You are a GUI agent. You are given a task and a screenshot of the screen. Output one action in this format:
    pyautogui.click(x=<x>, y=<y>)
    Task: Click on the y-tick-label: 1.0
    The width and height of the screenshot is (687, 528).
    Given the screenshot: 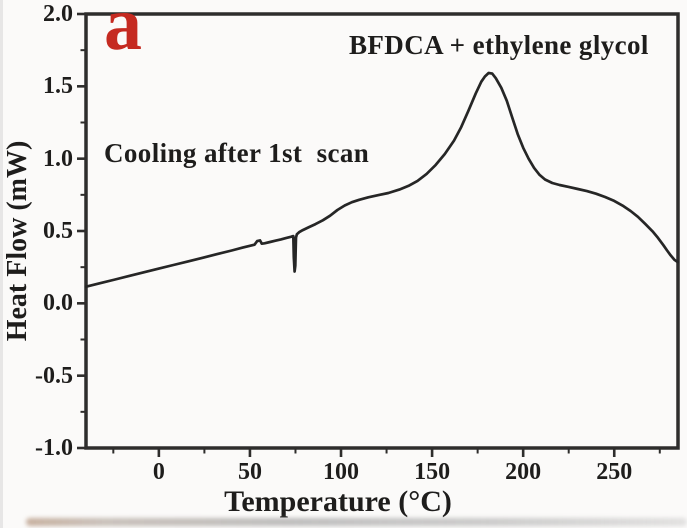 What is the action you would take?
    pyautogui.click(x=58, y=158)
    